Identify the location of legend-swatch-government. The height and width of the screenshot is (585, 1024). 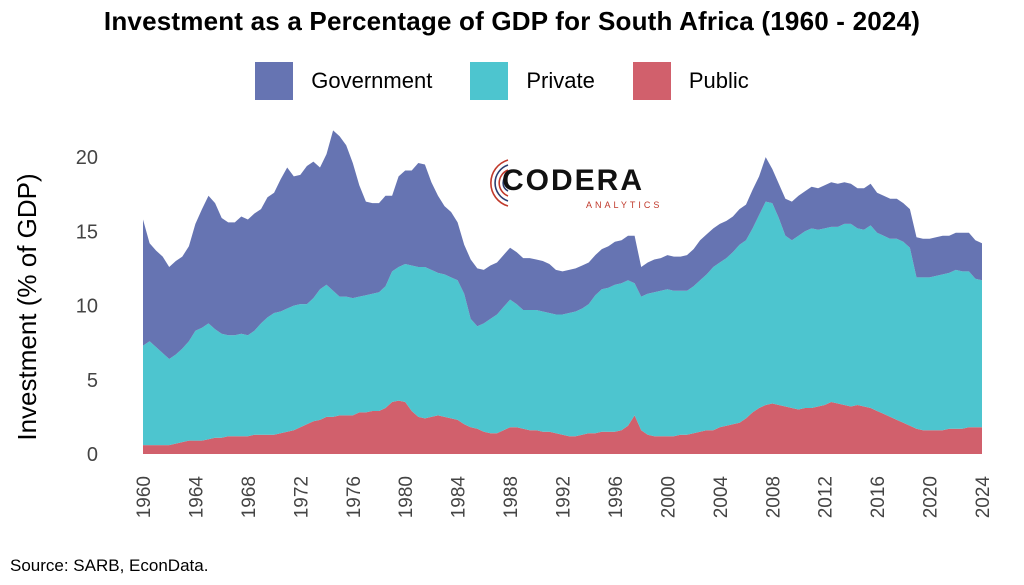
(274, 81).